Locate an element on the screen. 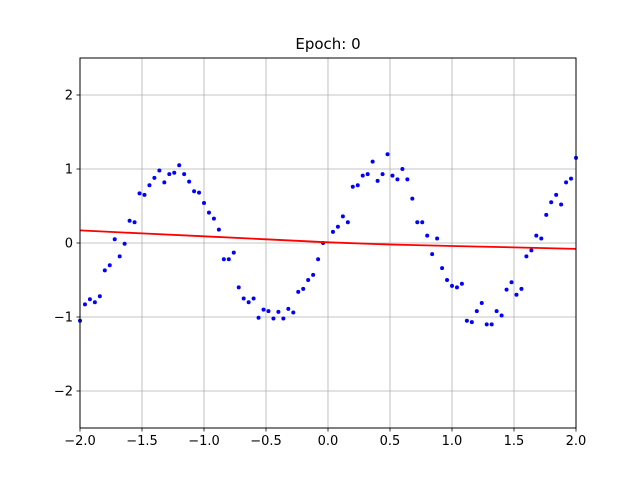 This screenshot has width=640, height=480. y-tick-label: 2 is located at coordinates (69, 96).